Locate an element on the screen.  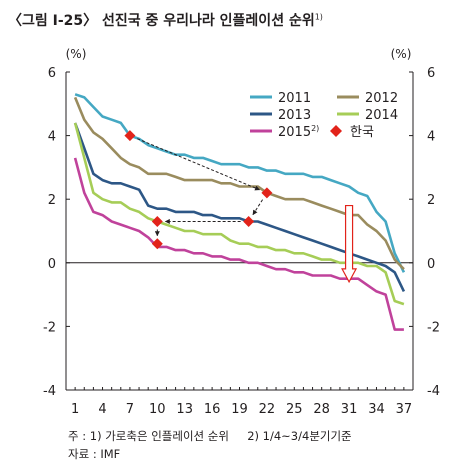
footnote-line-1: 주 : 1) 가로축은 인플레이션 순위 2) 1/4~3/4분기기준 is located at coordinates (210, 436).